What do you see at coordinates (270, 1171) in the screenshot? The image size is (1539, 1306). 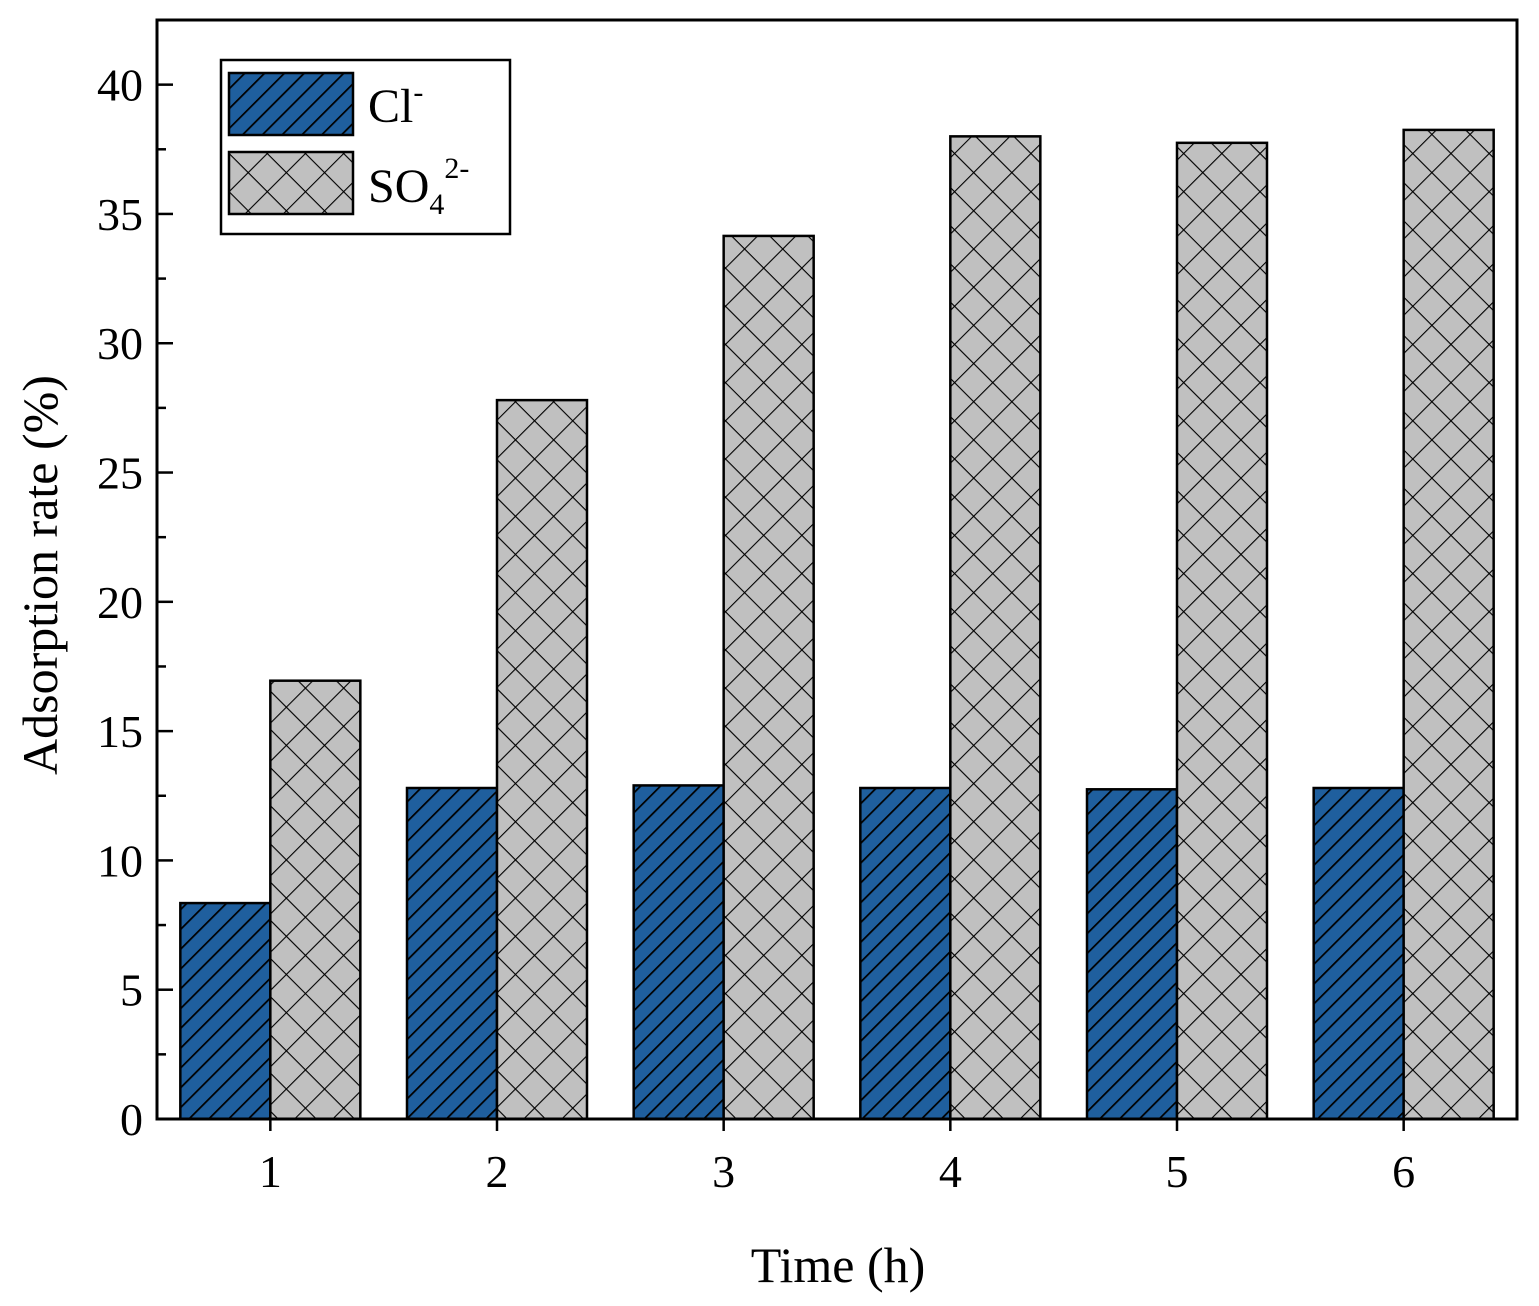 I see `x-tick-label: 1` at bounding box center [270, 1171].